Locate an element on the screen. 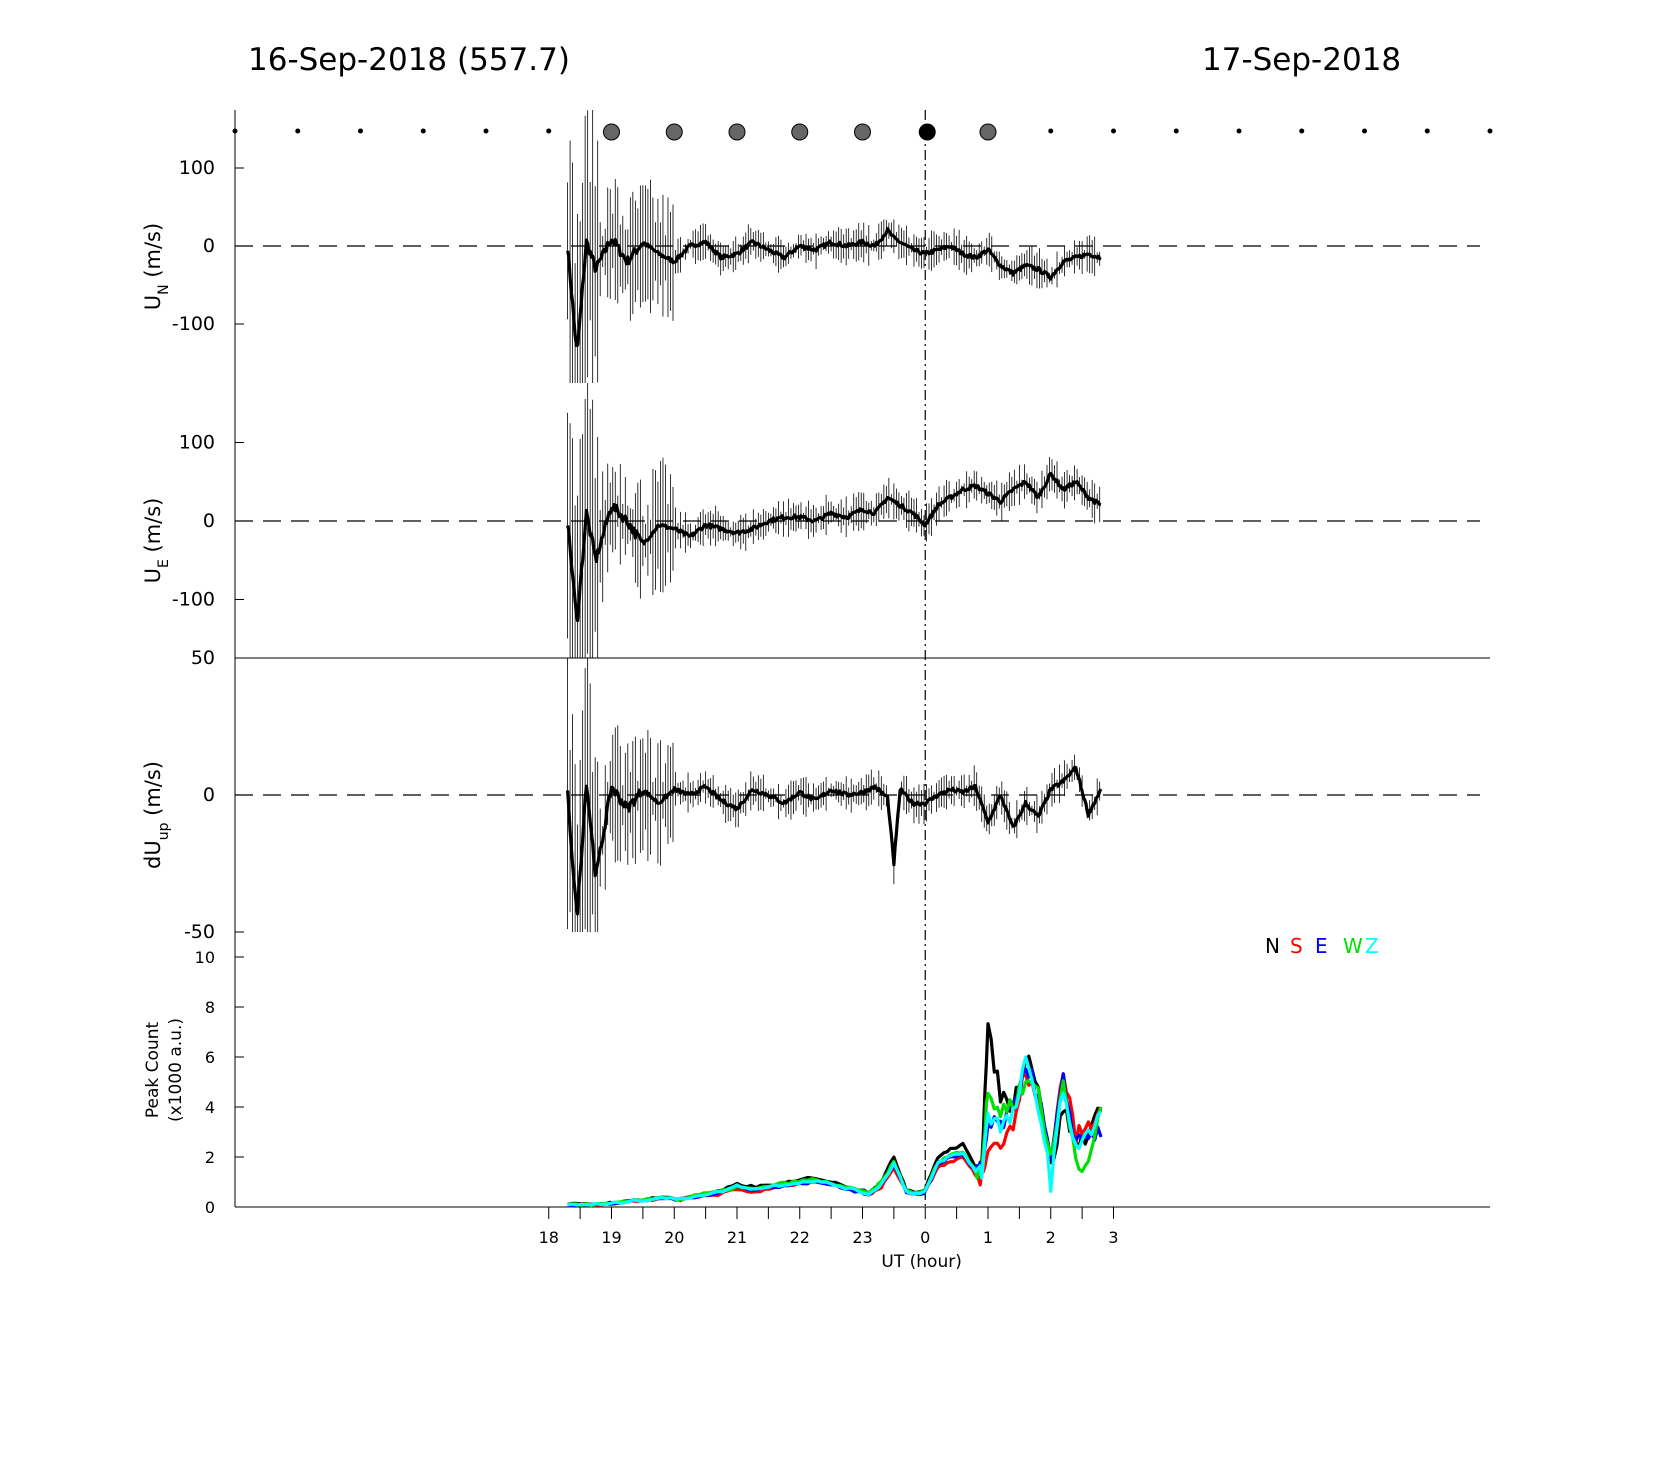  legend-w: W is located at coordinates (1353, 946).